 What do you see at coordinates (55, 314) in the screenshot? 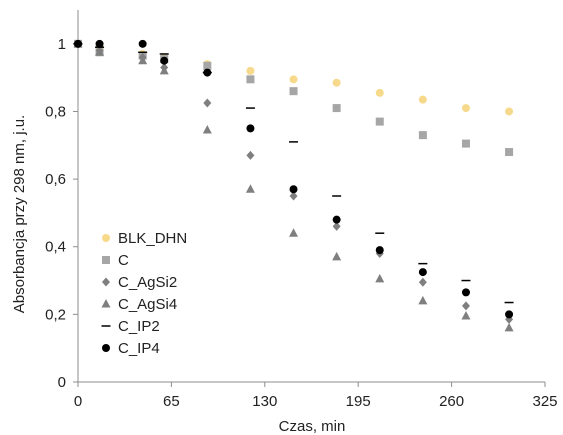
I see `y-tick-label: 0,2` at bounding box center [55, 314].